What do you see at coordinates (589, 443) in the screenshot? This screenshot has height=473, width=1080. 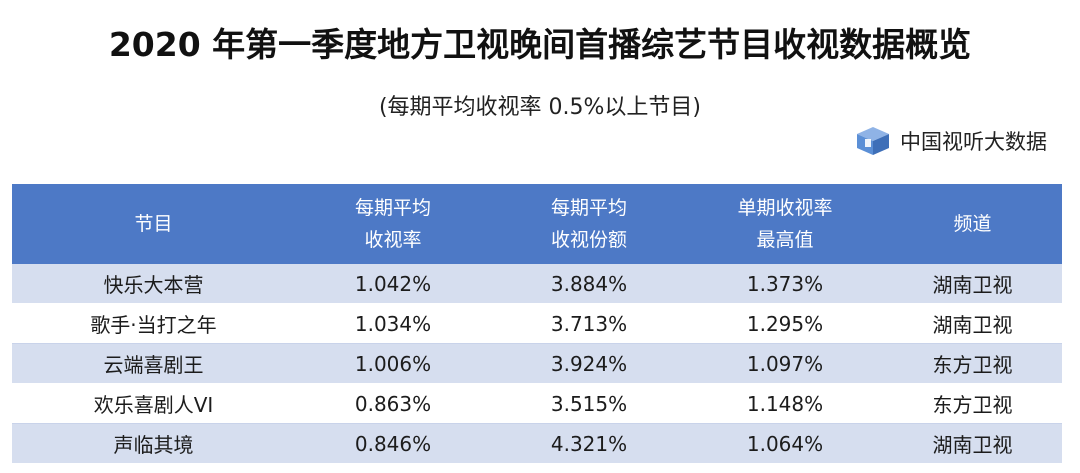 I see `cell-avg-share: 4.321%` at bounding box center [589, 443].